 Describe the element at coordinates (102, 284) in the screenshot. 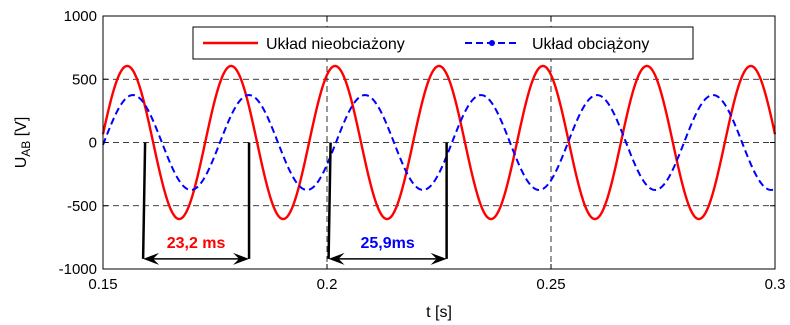

I see `x-tick-label: 0.15` at that location.